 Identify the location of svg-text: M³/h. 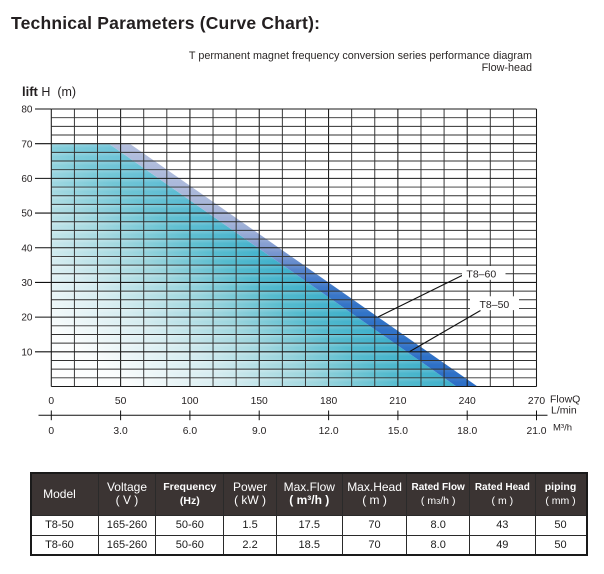
(562, 428).